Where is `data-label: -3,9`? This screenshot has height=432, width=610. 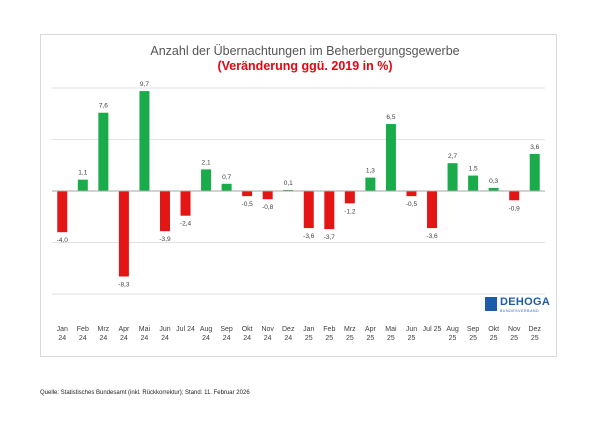 data-label: -3,9 is located at coordinates (165, 239).